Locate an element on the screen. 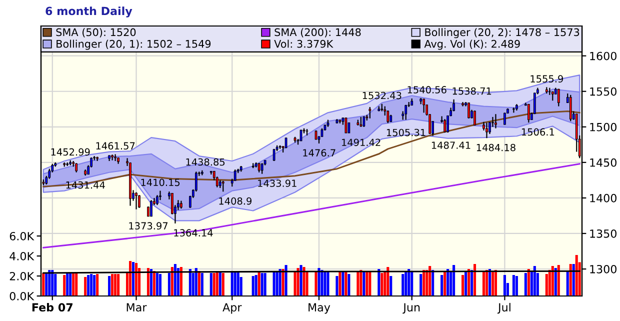  y2-tick-label: 0.0K is located at coordinates (22, 296).